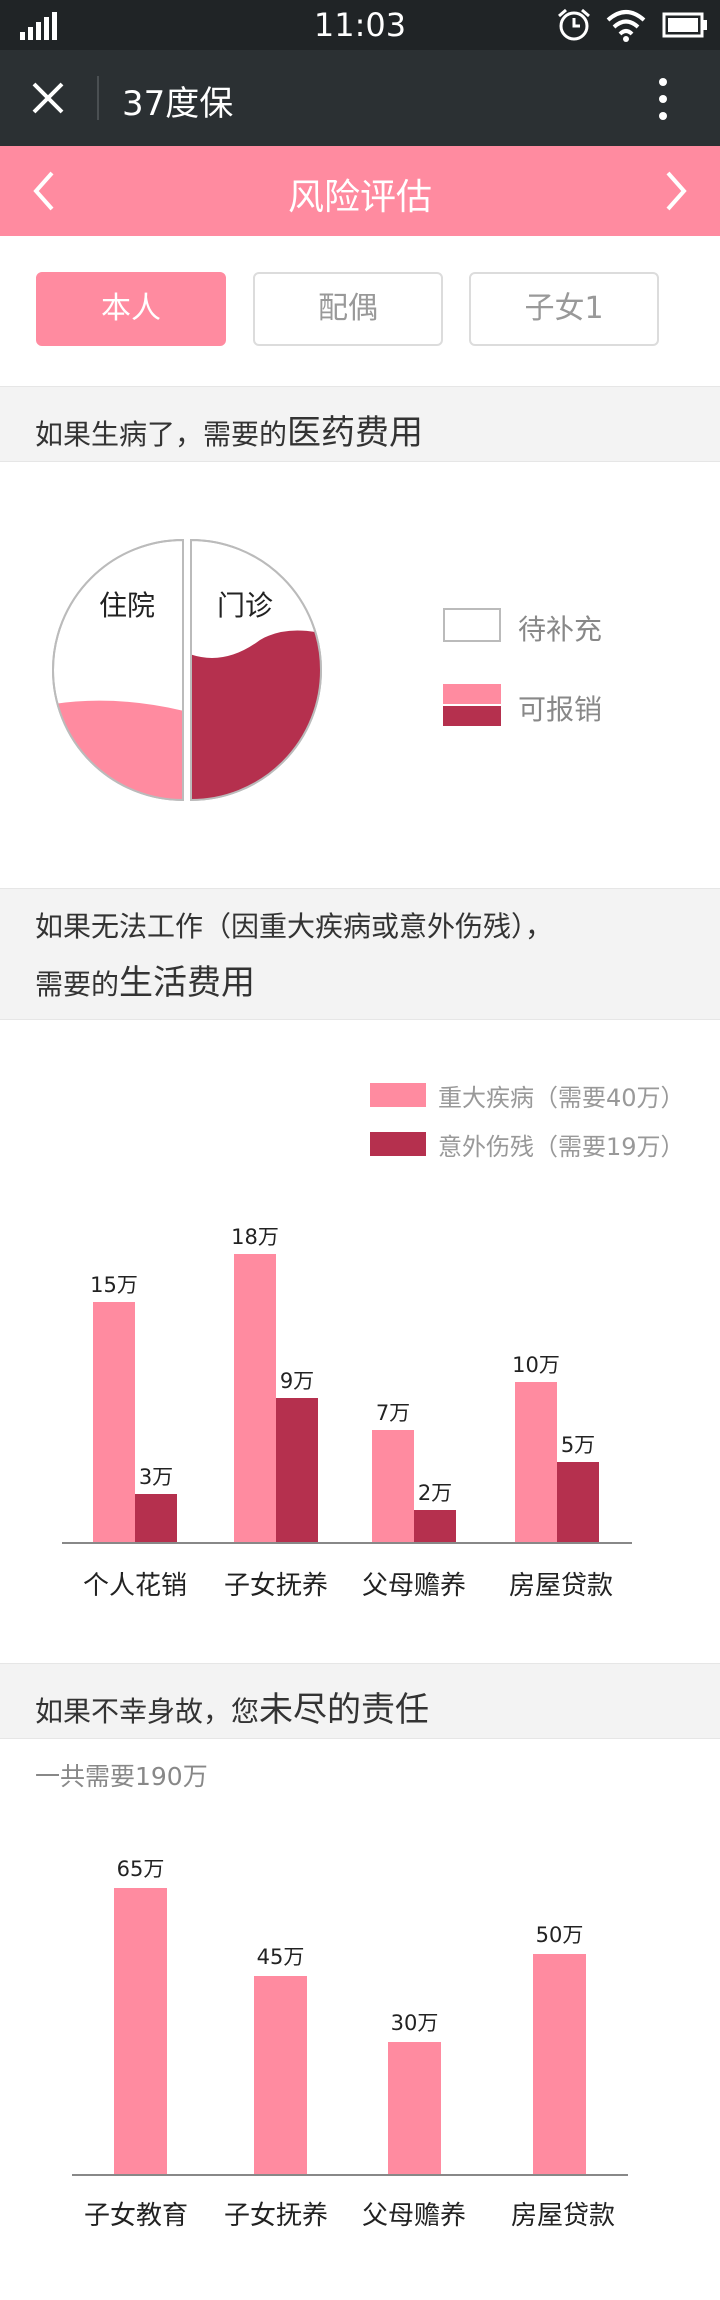  Describe the element at coordinates (360, 98) in the screenshot. I see `app-bar: 37度保` at that location.